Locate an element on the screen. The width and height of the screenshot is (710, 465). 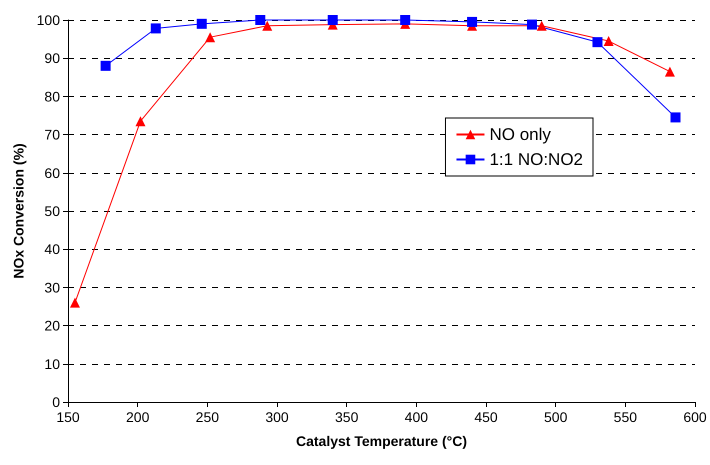
y-tick-label: 30 is located at coordinates (52, 287).